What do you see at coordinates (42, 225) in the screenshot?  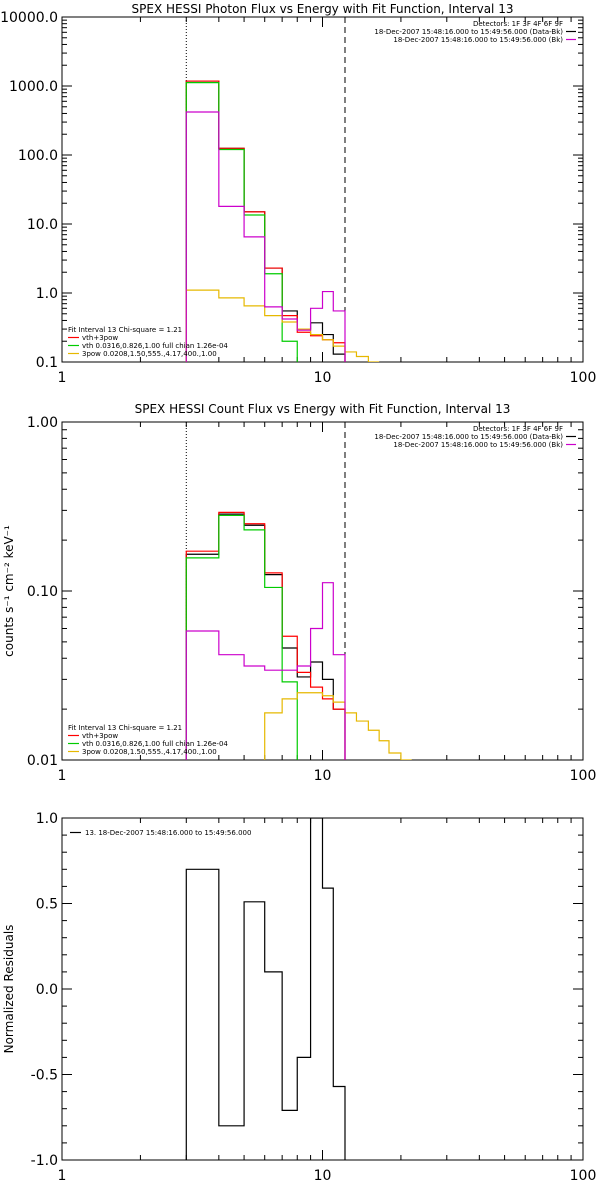 I see `y-tick-label: 10.0` at bounding box center [42, 225].